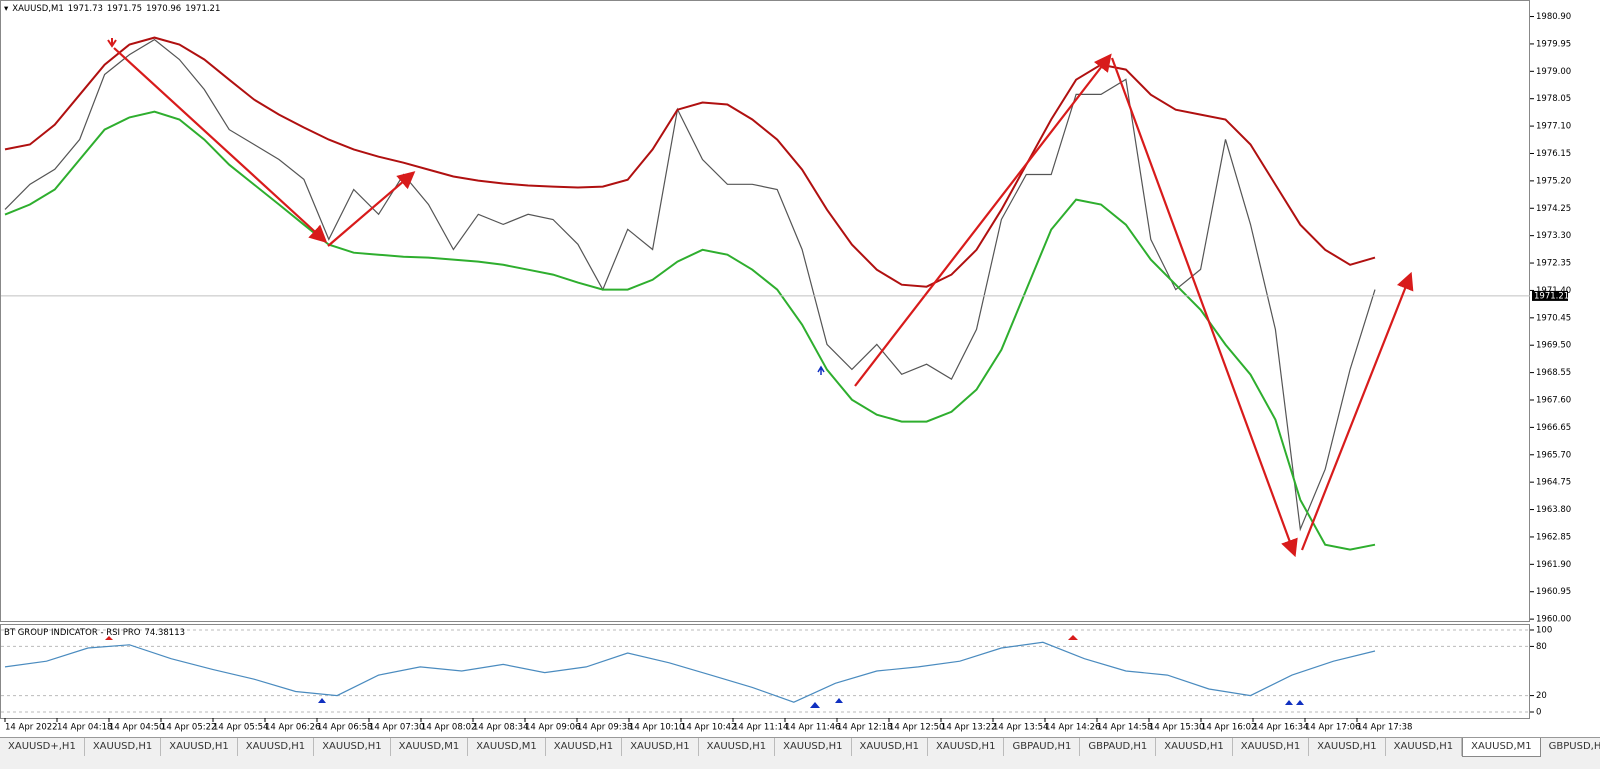 This screenshot has width=1600, height=769. Describe the element at coordinates (708, 728) in the screenshot. I see `x-tick-label: 14 Apr 10:42` at that location.